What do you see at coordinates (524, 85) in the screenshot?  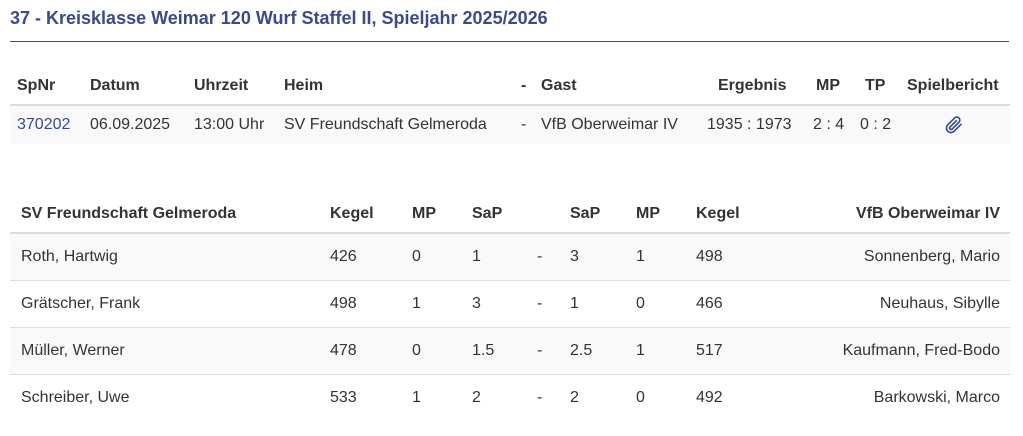 I see `header-dash: -` at bounding box center [524, 85].